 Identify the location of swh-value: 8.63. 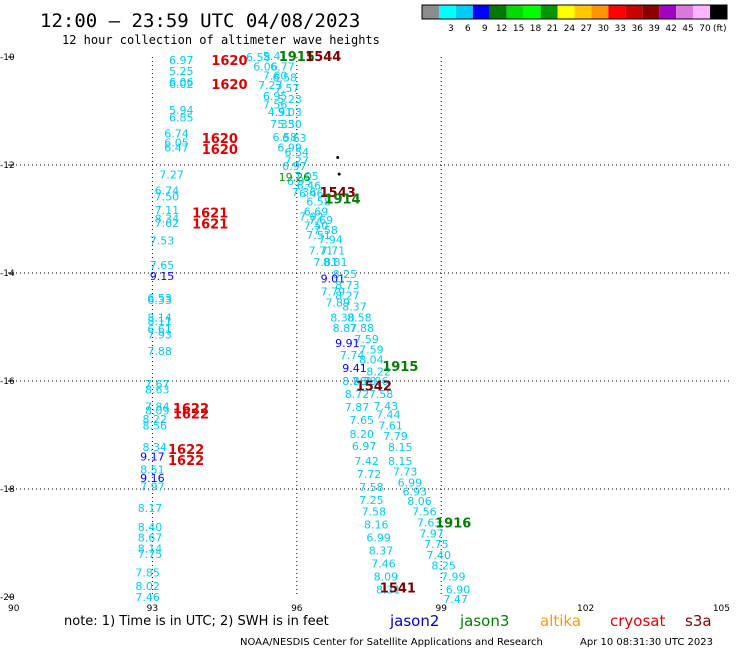
(157, 390).